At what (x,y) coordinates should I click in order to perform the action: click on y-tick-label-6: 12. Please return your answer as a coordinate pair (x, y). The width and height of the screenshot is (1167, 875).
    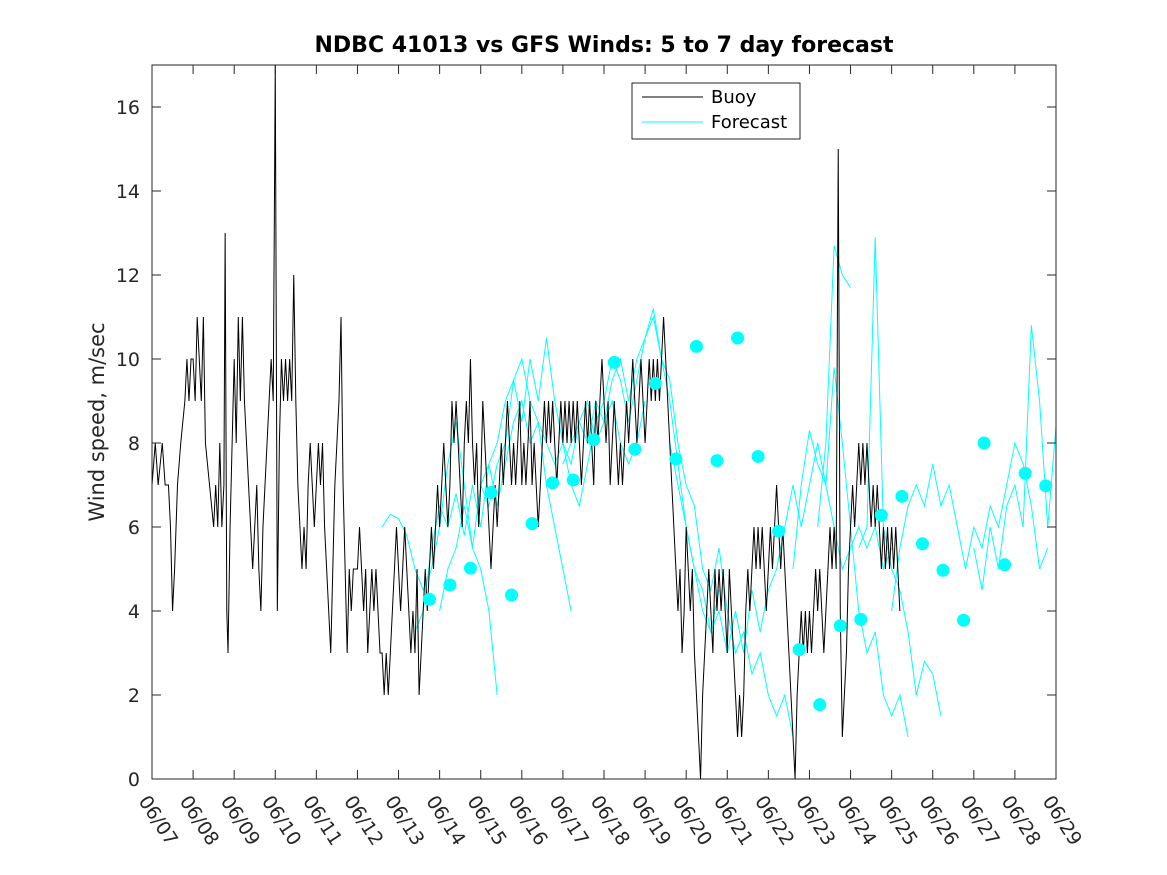
    Looking at the image, I should click on (128, 276).